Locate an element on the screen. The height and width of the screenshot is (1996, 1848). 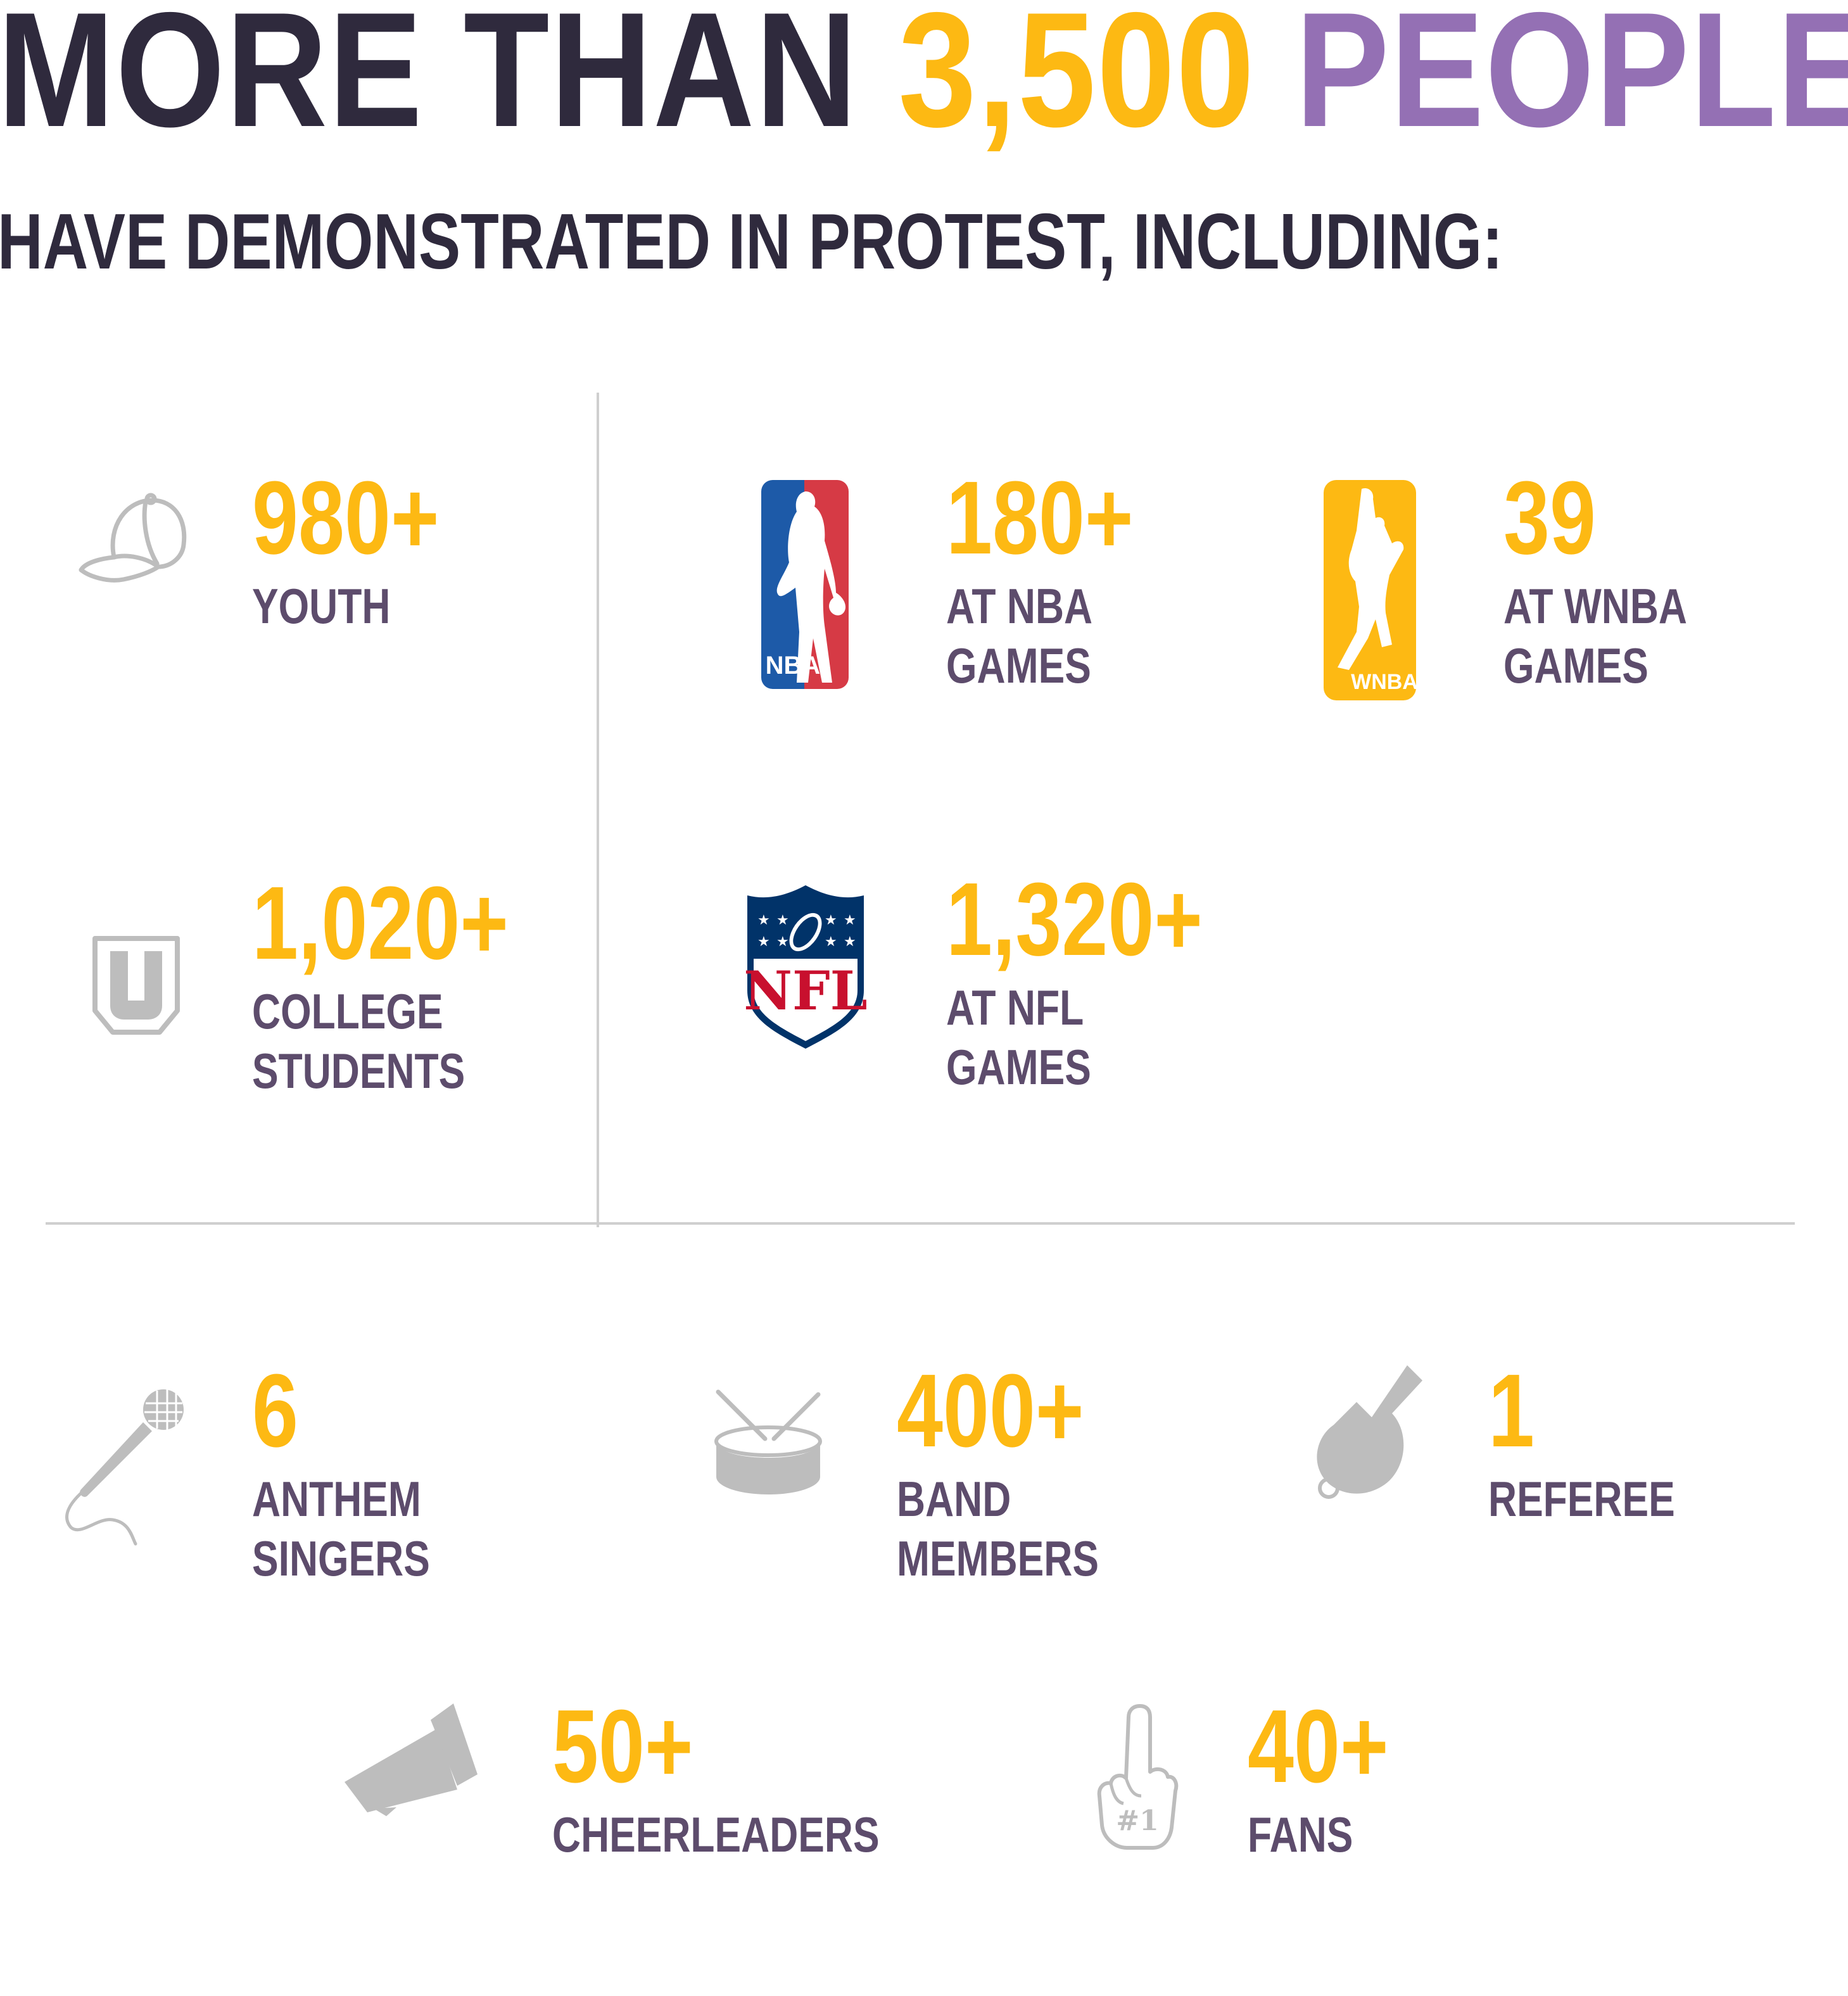
stat-value: 6 is located at coordinates (275, 1411).